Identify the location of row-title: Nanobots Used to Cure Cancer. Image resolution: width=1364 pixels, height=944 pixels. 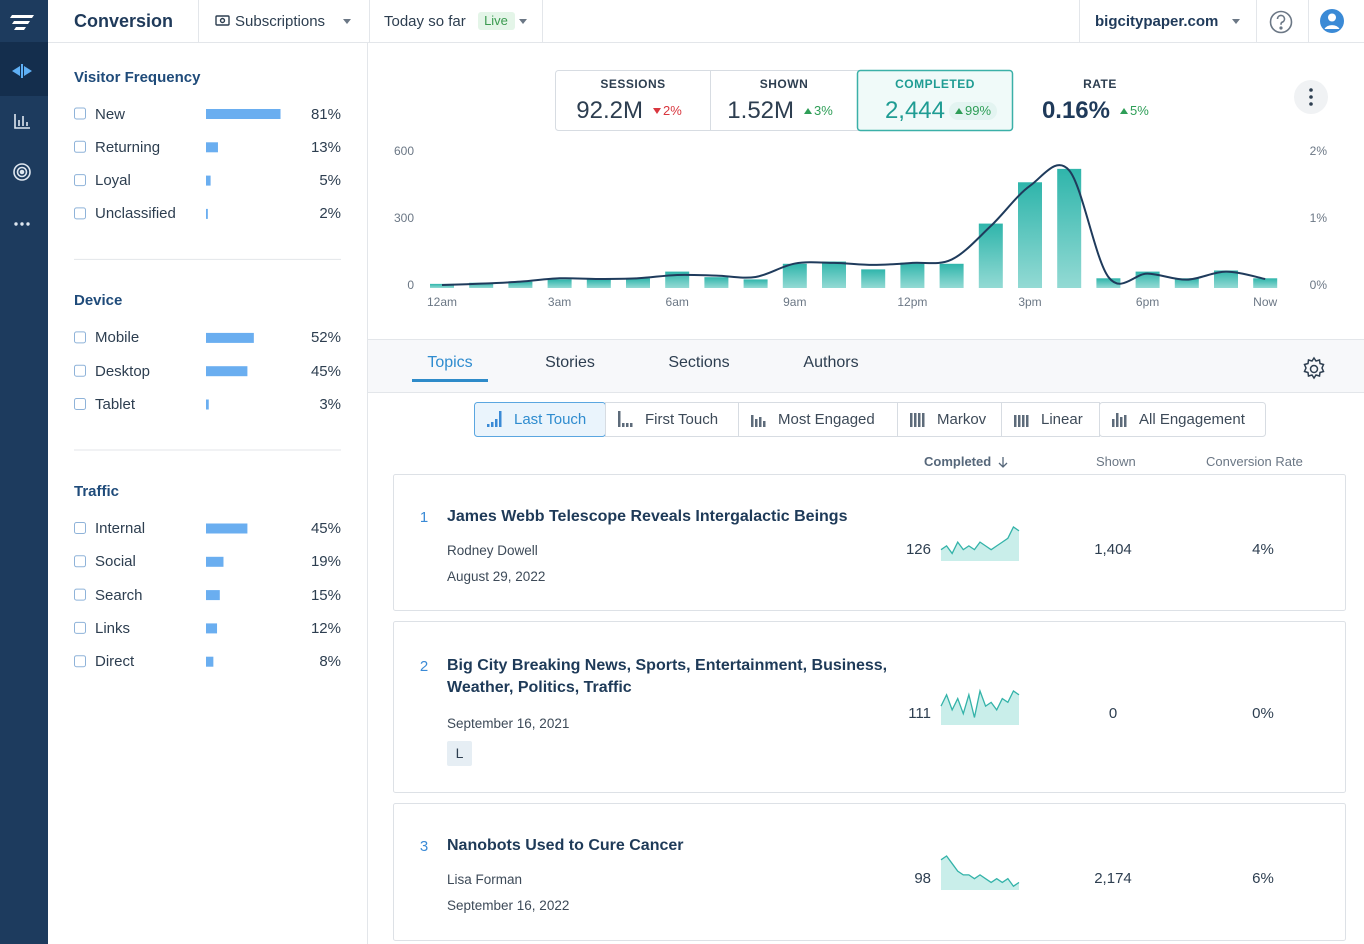
(565, 845).